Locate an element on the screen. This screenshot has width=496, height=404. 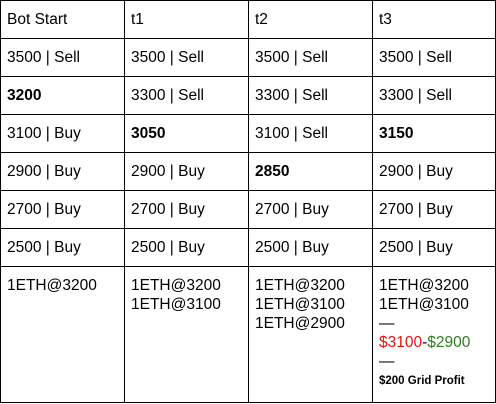
holdings-cell-t1: 1ETH@3200 1ETH@3100 is located at coordinates (186, 334).